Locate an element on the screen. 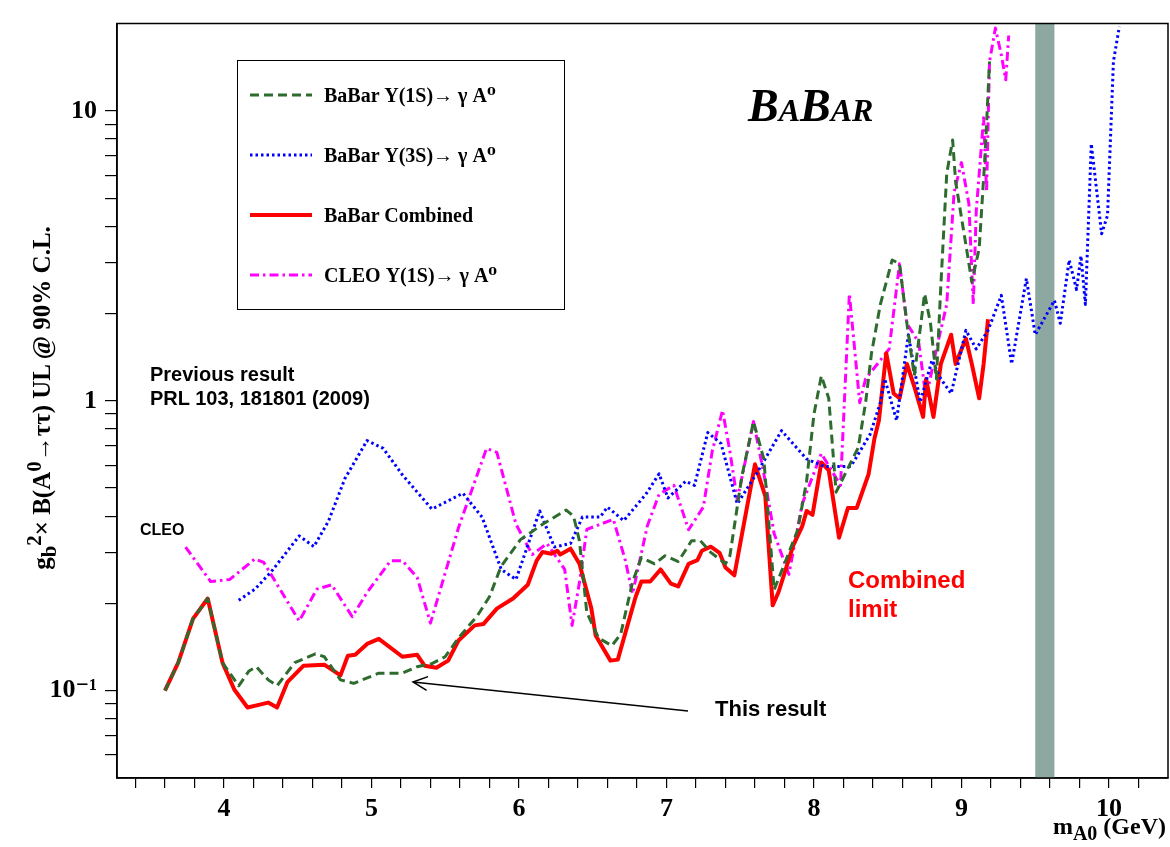  x-tick-label: 4 is located at coordinates (224, 808).